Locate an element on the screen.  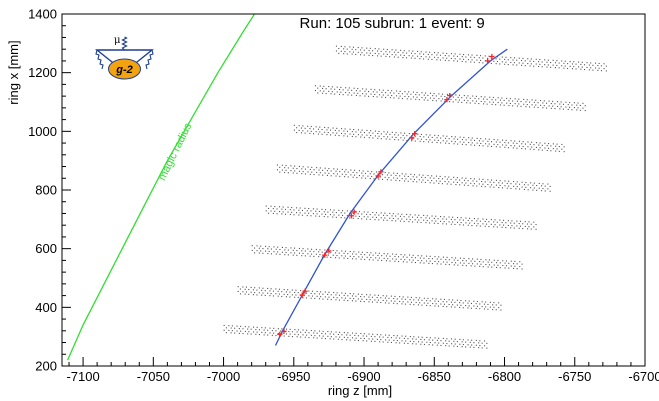
x-tick-label: -7000 is located at coordinates (223, 376).